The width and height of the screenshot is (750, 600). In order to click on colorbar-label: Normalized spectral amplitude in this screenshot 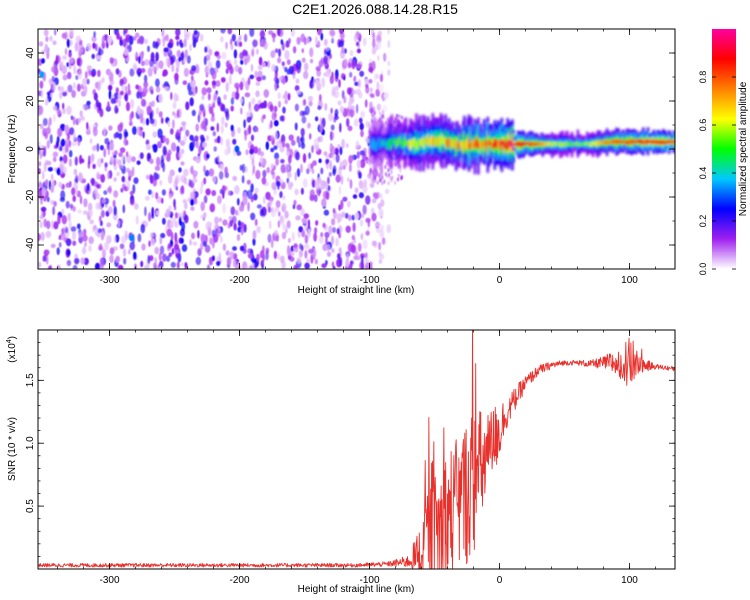, I will do `click(743, 148)`.